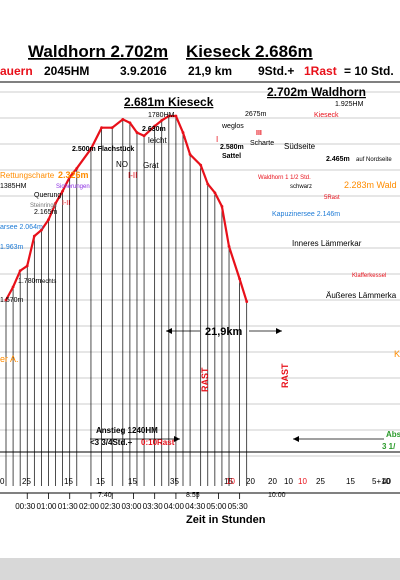  What do you see at coordinates (44, 206) in the screenshot?
I see `label-steinringe: Steinringe` at bounding box center [44, 206].